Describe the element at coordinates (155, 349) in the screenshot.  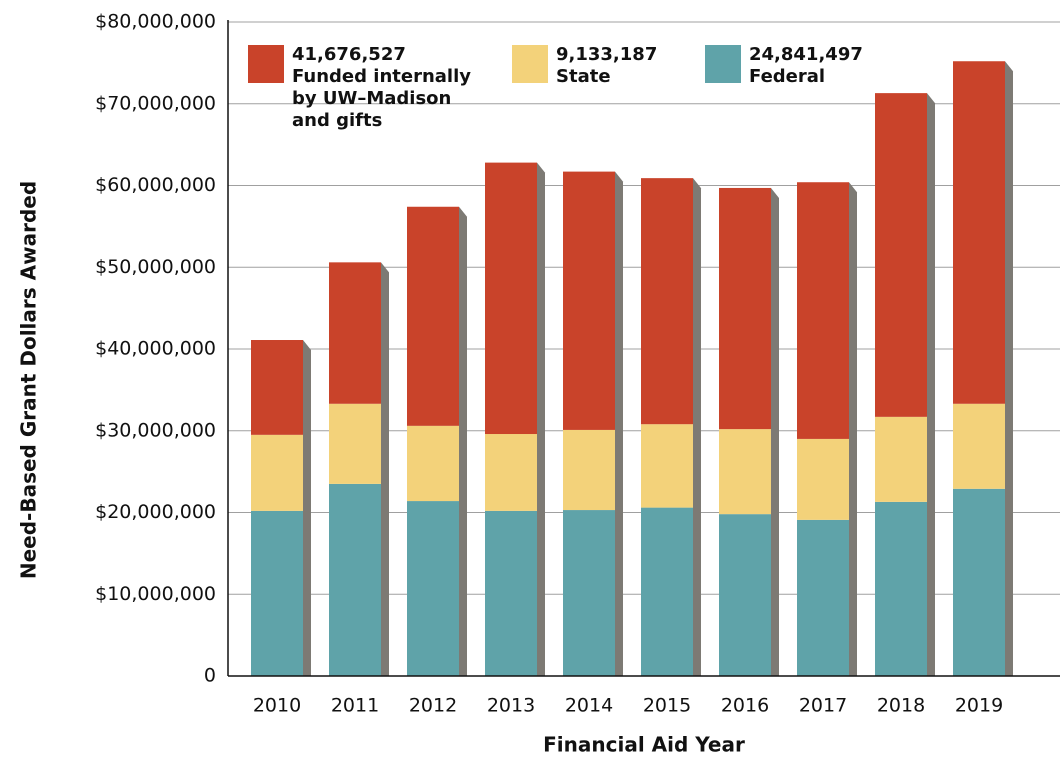
I see `y-tick-label: $40,000,000` at that location.